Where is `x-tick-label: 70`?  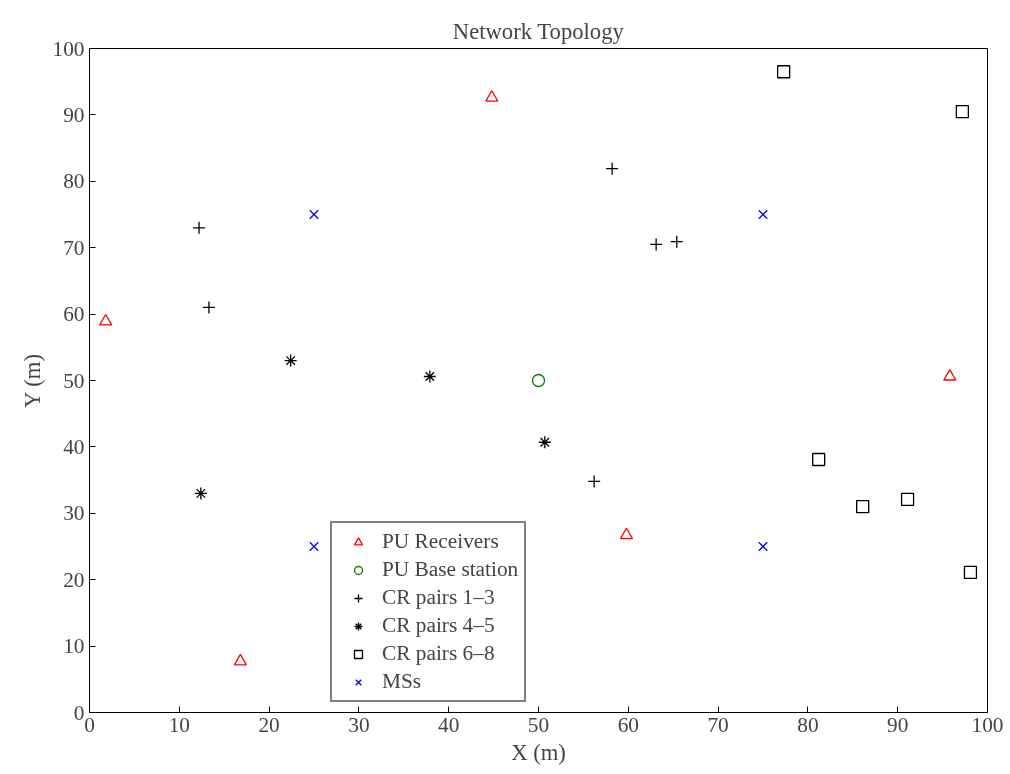 x-tick-label: 70 is located at coordinates (718, 724).